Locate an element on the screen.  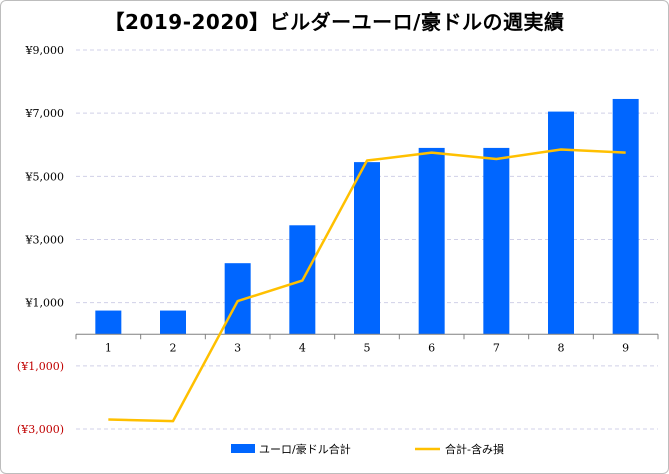
y-tick-label: (¥3,000) is located at coordinates (40, 429).